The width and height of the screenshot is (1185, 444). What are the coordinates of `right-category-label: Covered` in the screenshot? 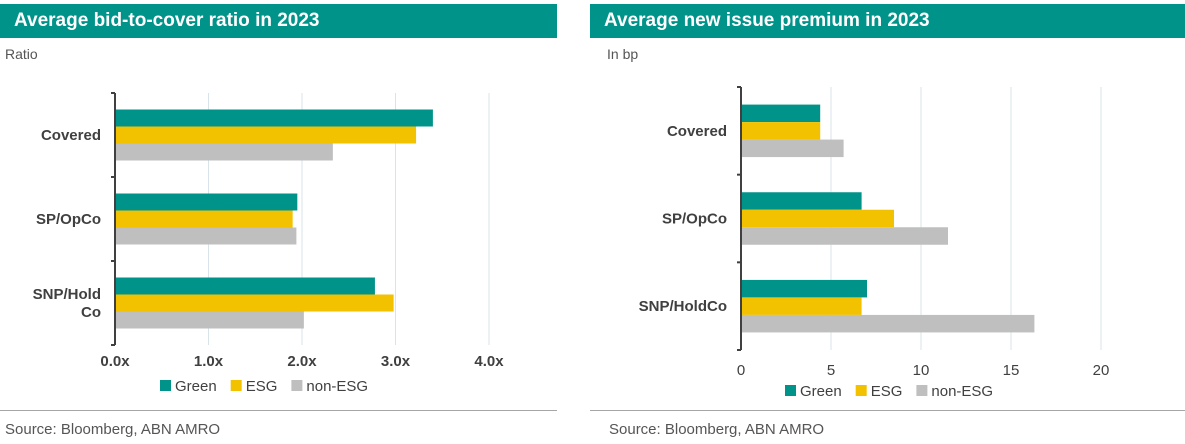 It's located at (697, 131).